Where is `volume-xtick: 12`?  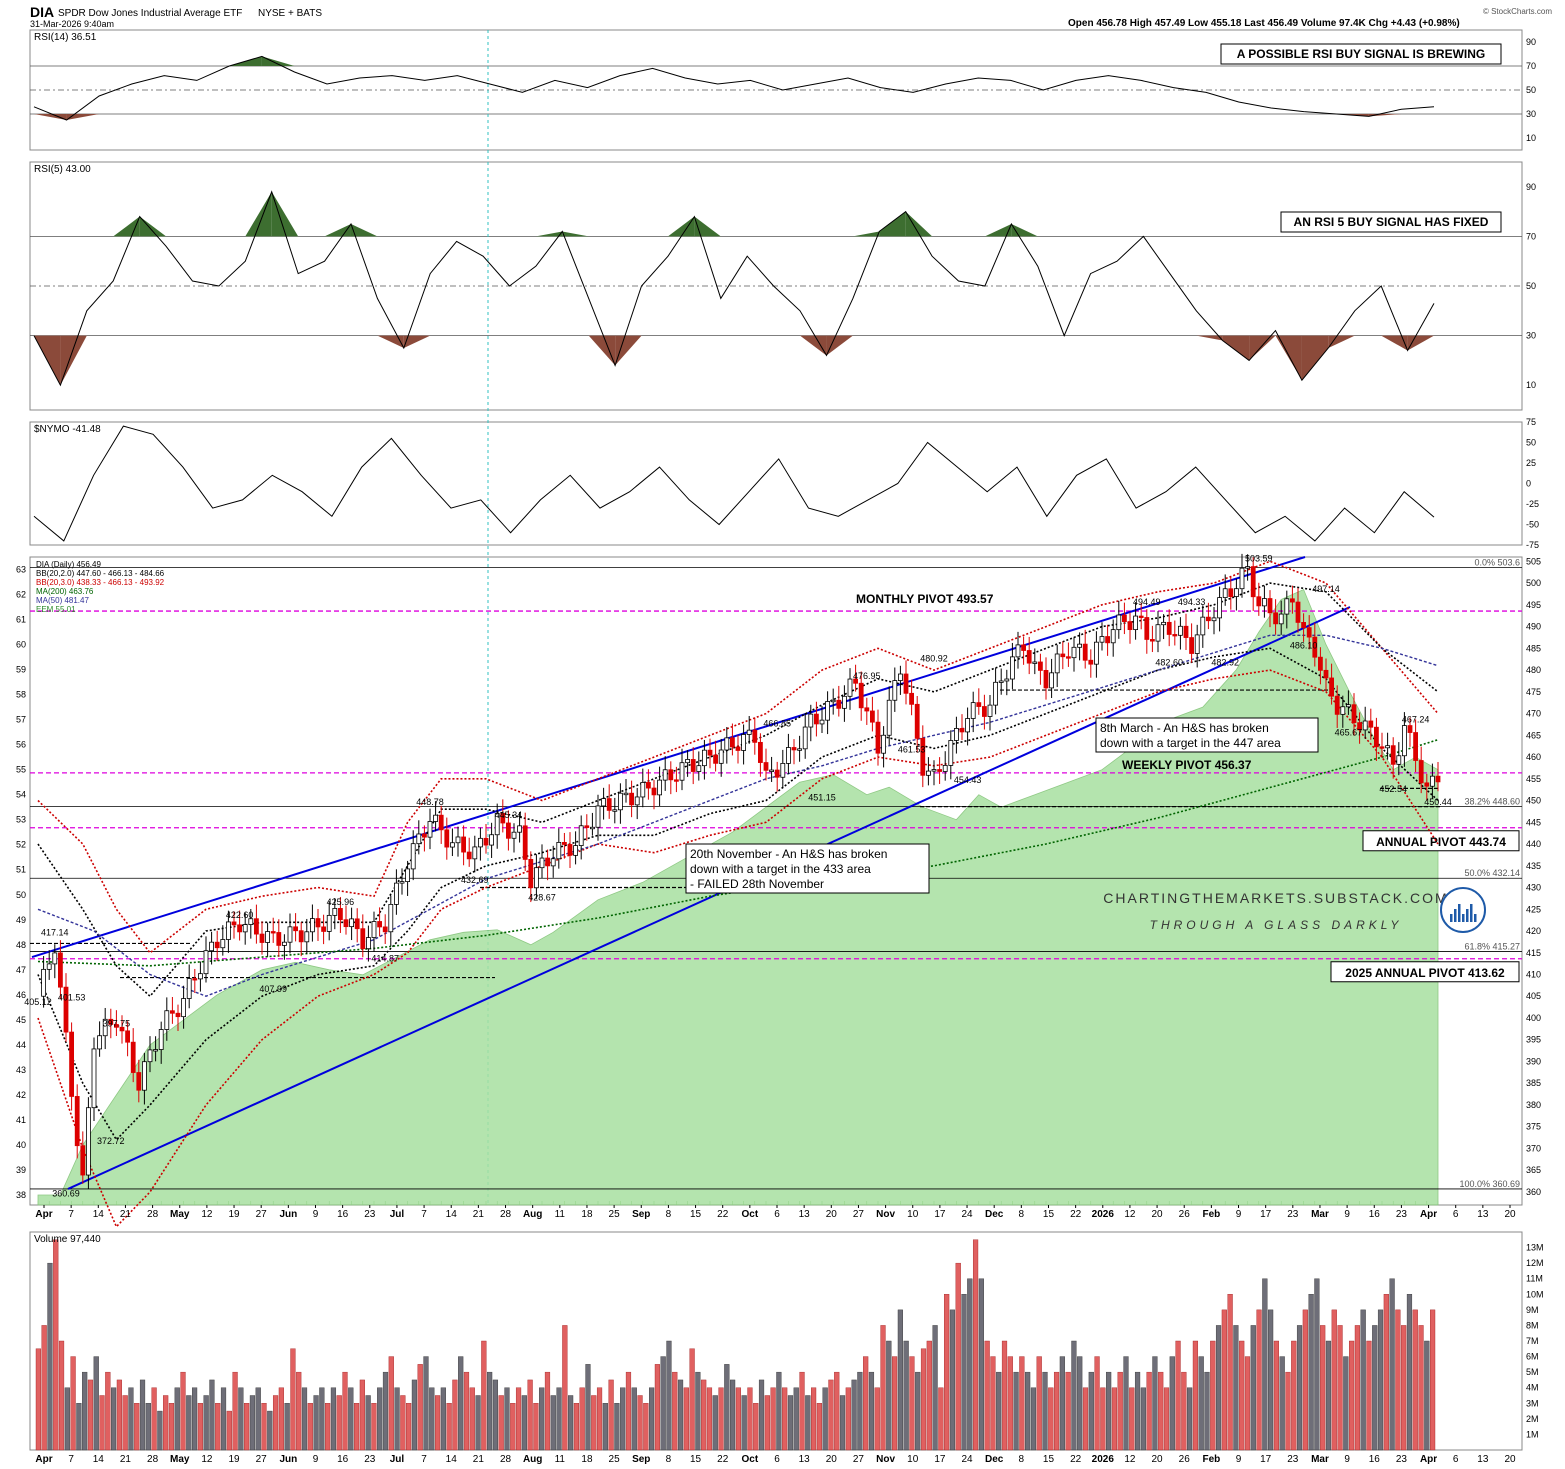 volume-xtick: 12 is located at coordinates (207, 1459).